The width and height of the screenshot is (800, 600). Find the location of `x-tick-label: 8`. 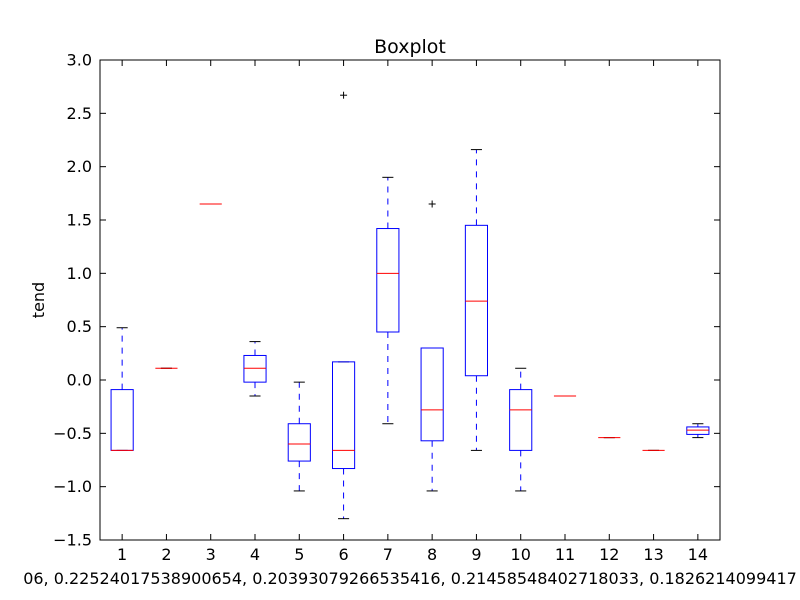

x-tick-label: 8 is located at coordinates (432, 554).